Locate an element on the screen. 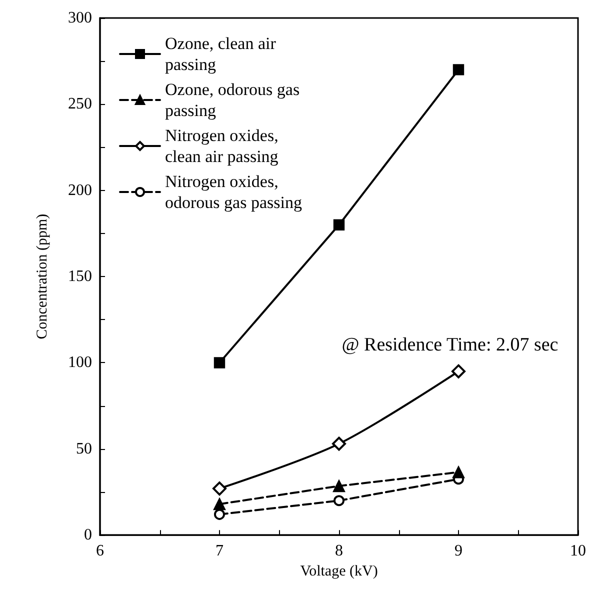 The image size is (598, 592). x-tick-label: 7 is located at coordinates (220, 551).